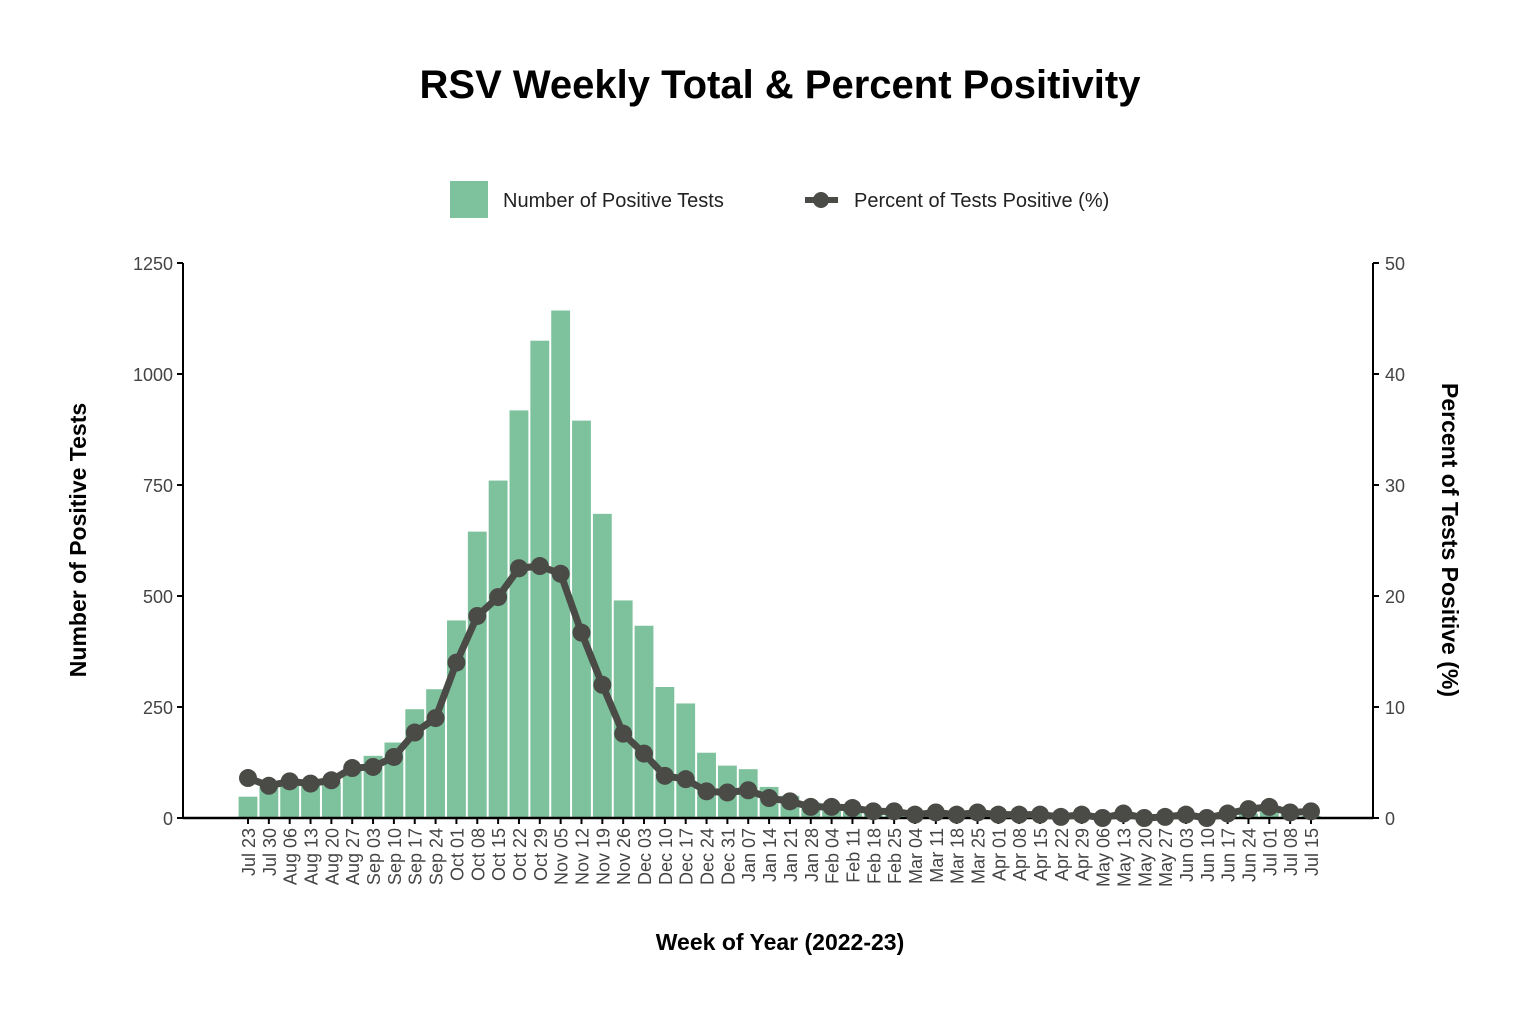 This screenshot has width=1536, height=1029. Describe the element at coordinates (853, 855) in the screenshot. I see `x-tick-label: Feb 11` at that location.